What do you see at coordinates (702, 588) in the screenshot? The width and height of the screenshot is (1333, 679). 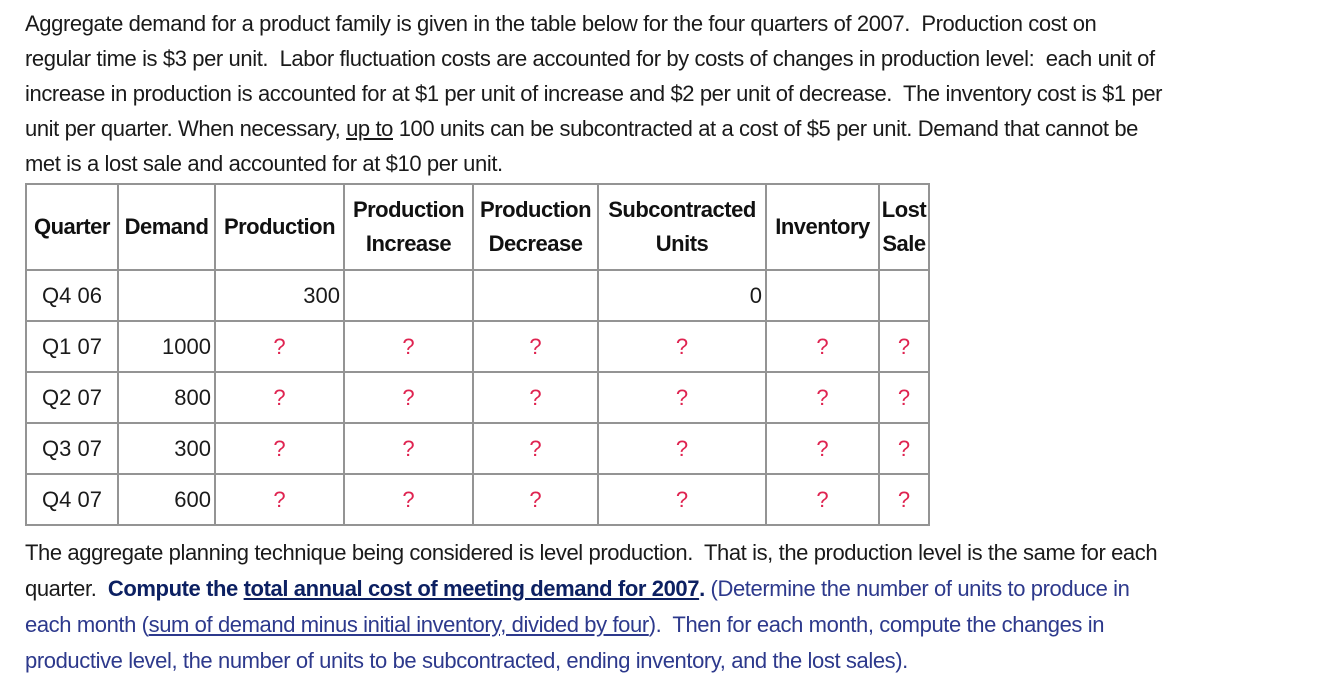 I see `text-segment: .` at bounding box center [702, 588].